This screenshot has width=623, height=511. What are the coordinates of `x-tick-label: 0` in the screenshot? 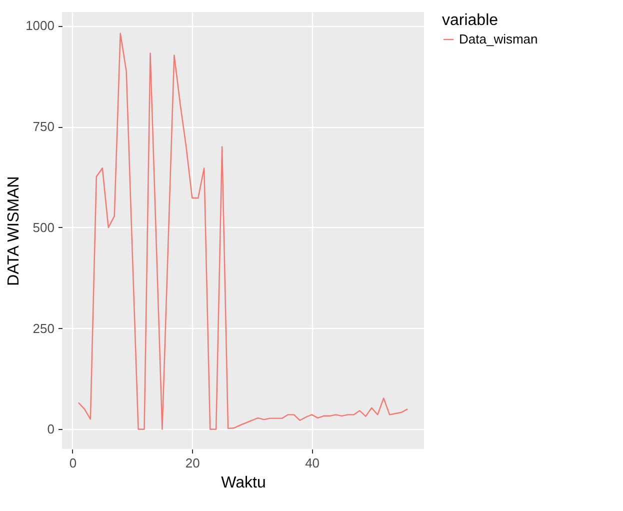 It's located at (73, 463).